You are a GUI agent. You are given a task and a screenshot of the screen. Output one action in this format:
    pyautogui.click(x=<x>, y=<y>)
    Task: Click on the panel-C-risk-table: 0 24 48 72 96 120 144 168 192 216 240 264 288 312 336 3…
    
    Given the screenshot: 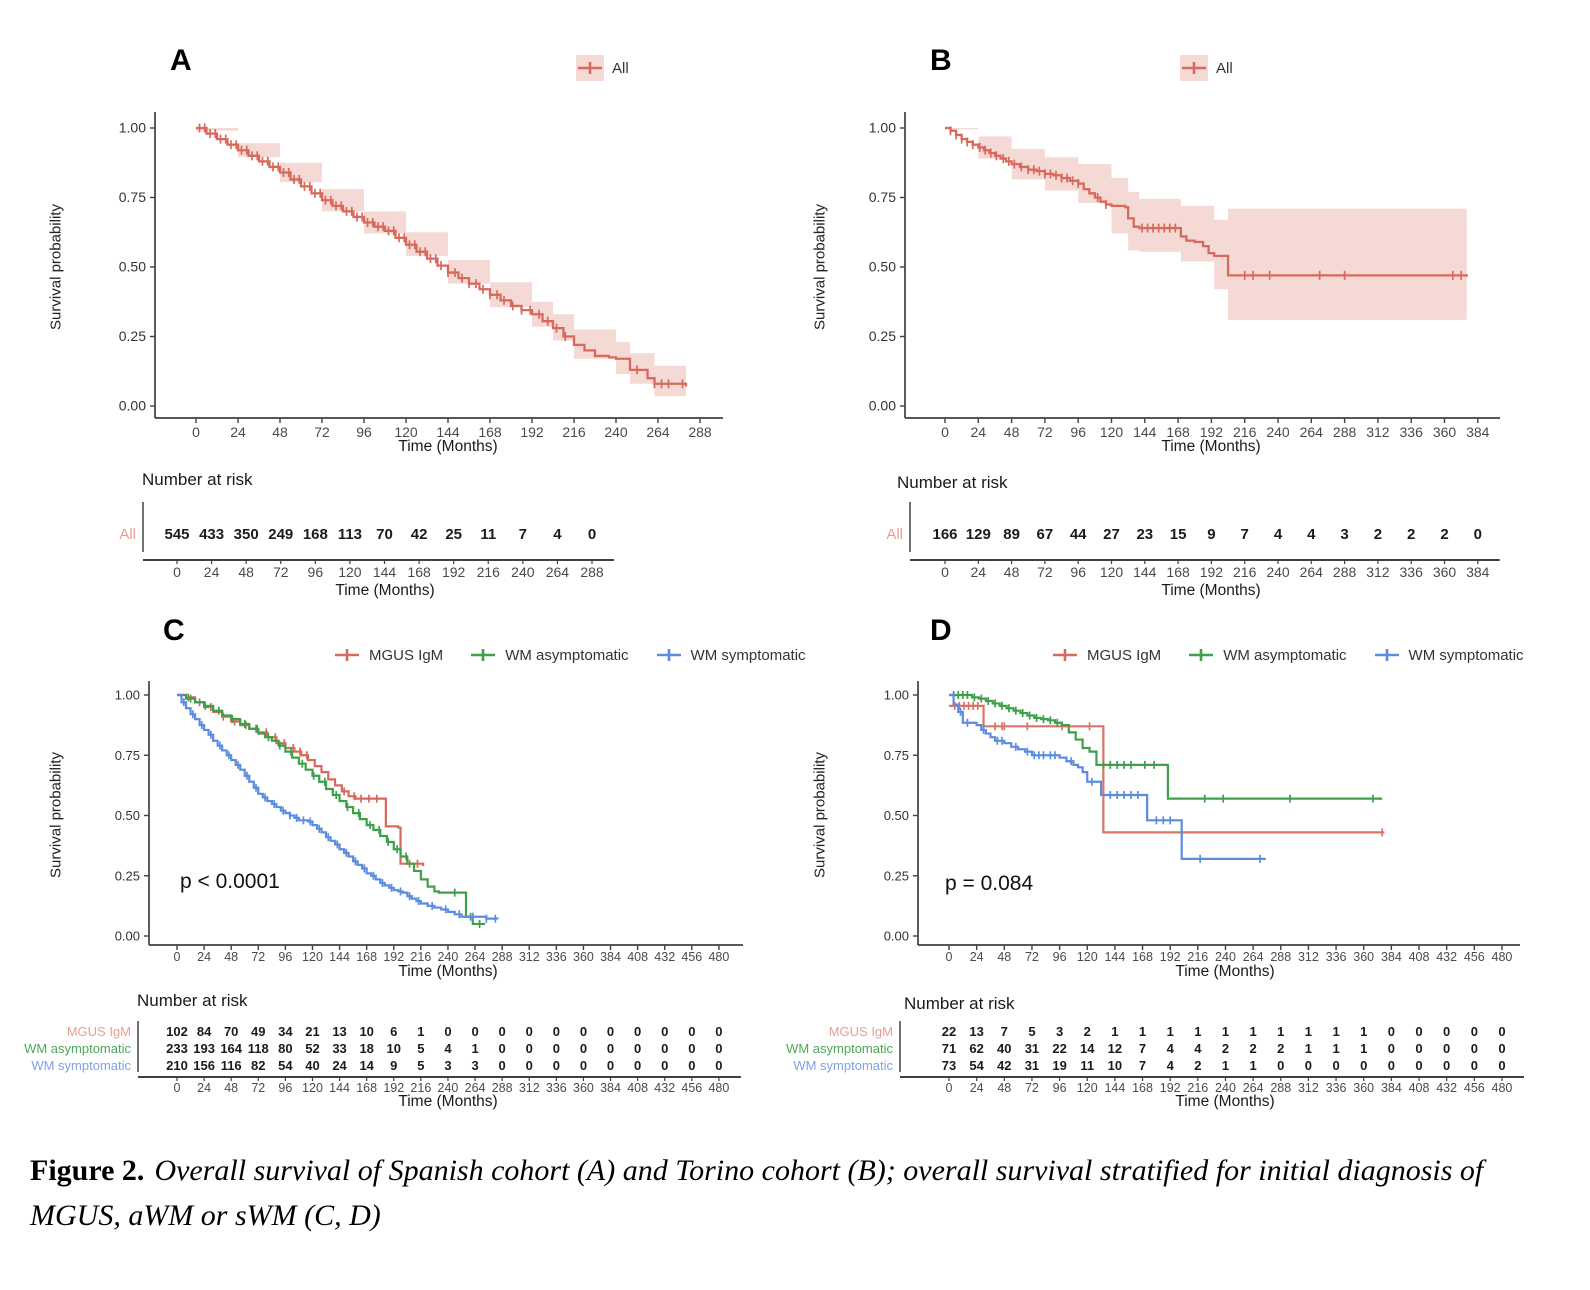 What is the action you would take?
    pyautogui.click(x=382, y=1058)
    